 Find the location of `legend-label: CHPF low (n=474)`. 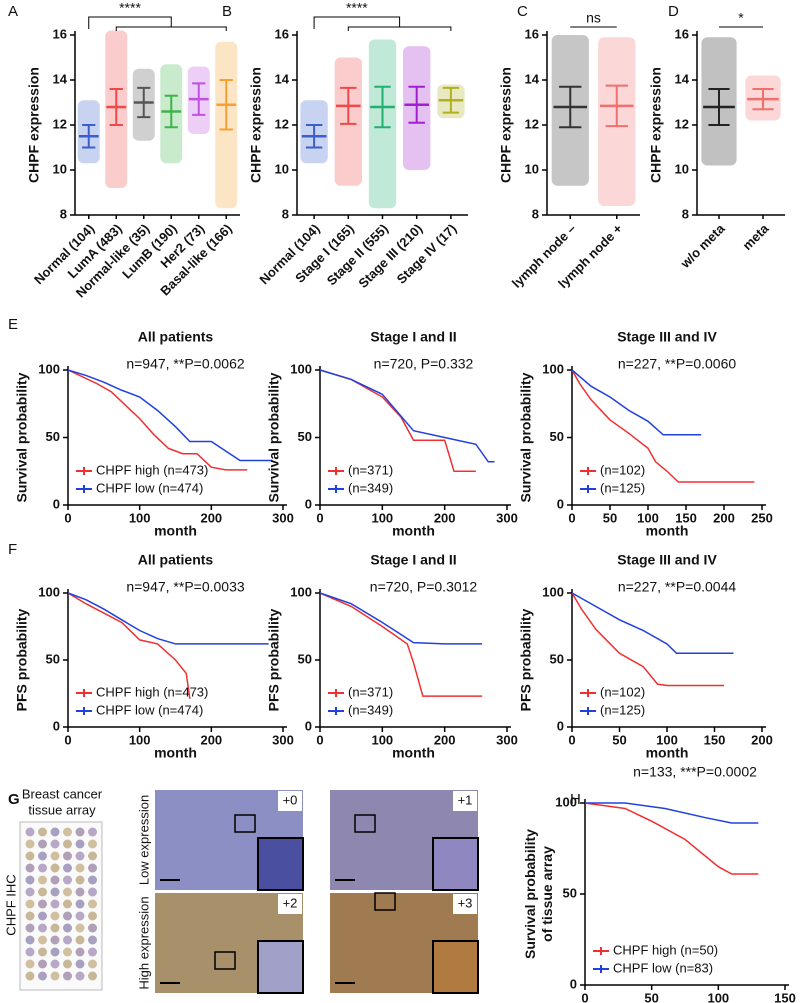

legend-label: CHPF low (n=474) is located at coordinates (149, 487).